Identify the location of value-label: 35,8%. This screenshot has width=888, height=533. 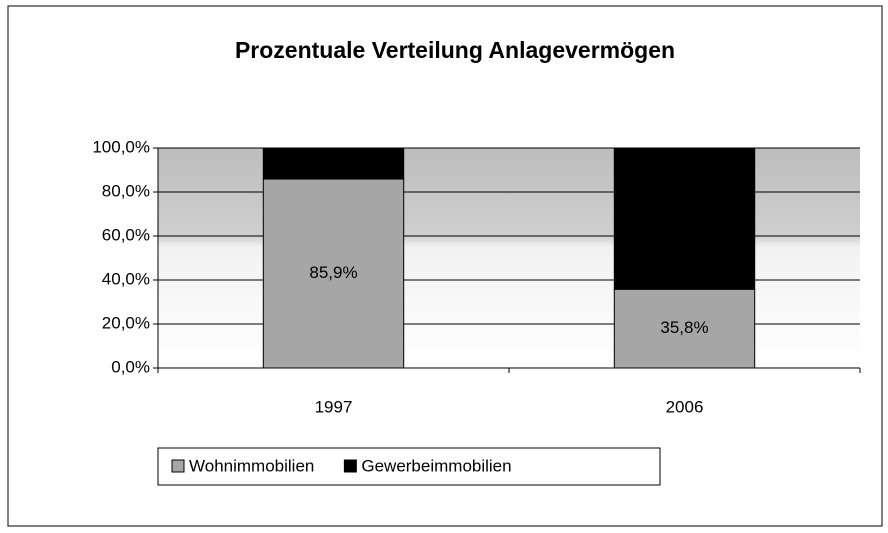
(684, 327).